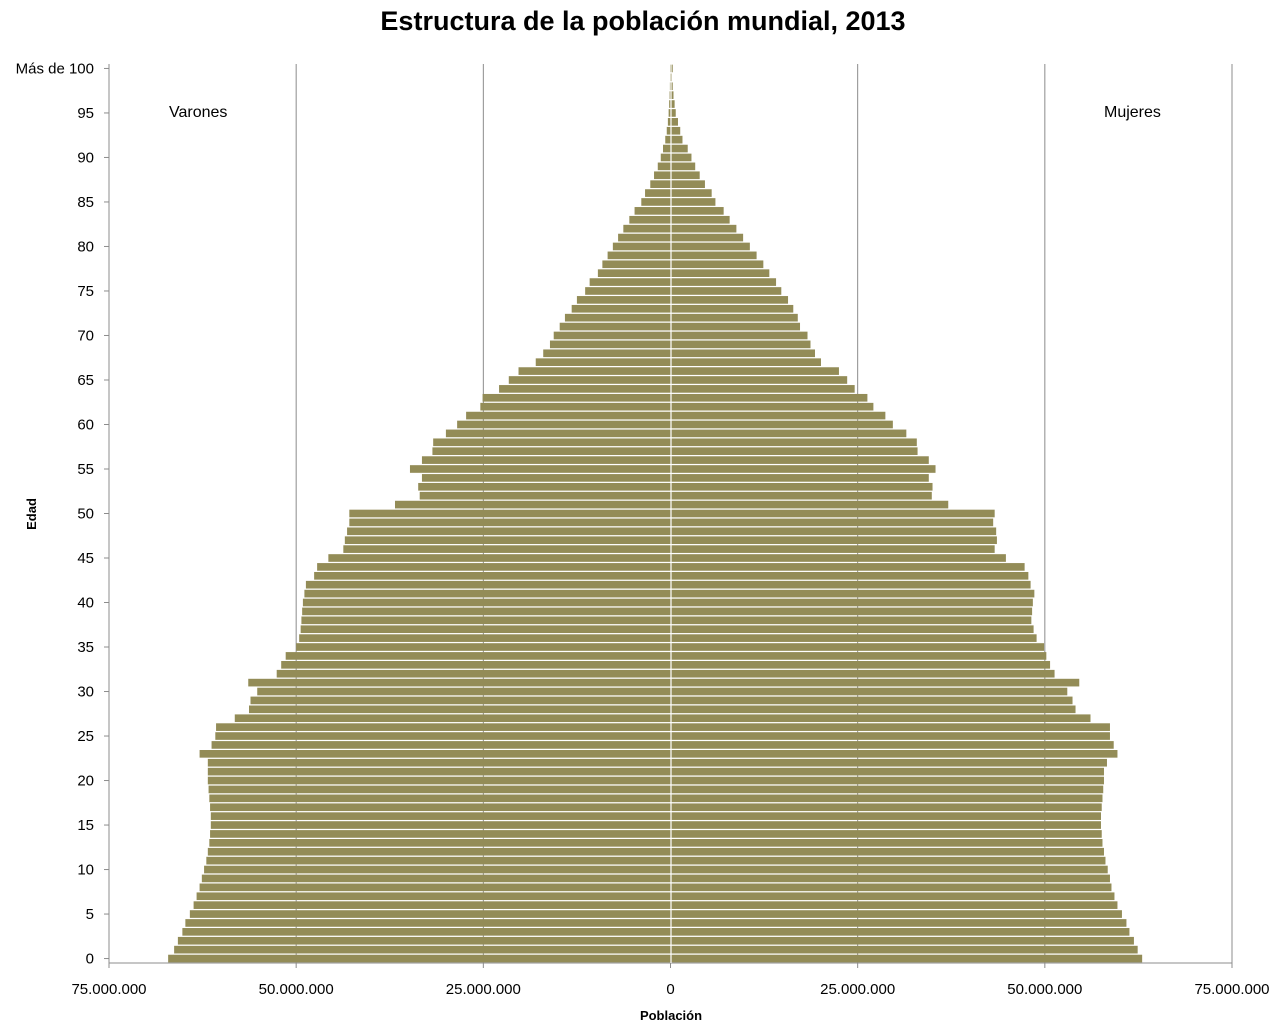  I want to click on y-tick-label: 45, so click(85, 558).